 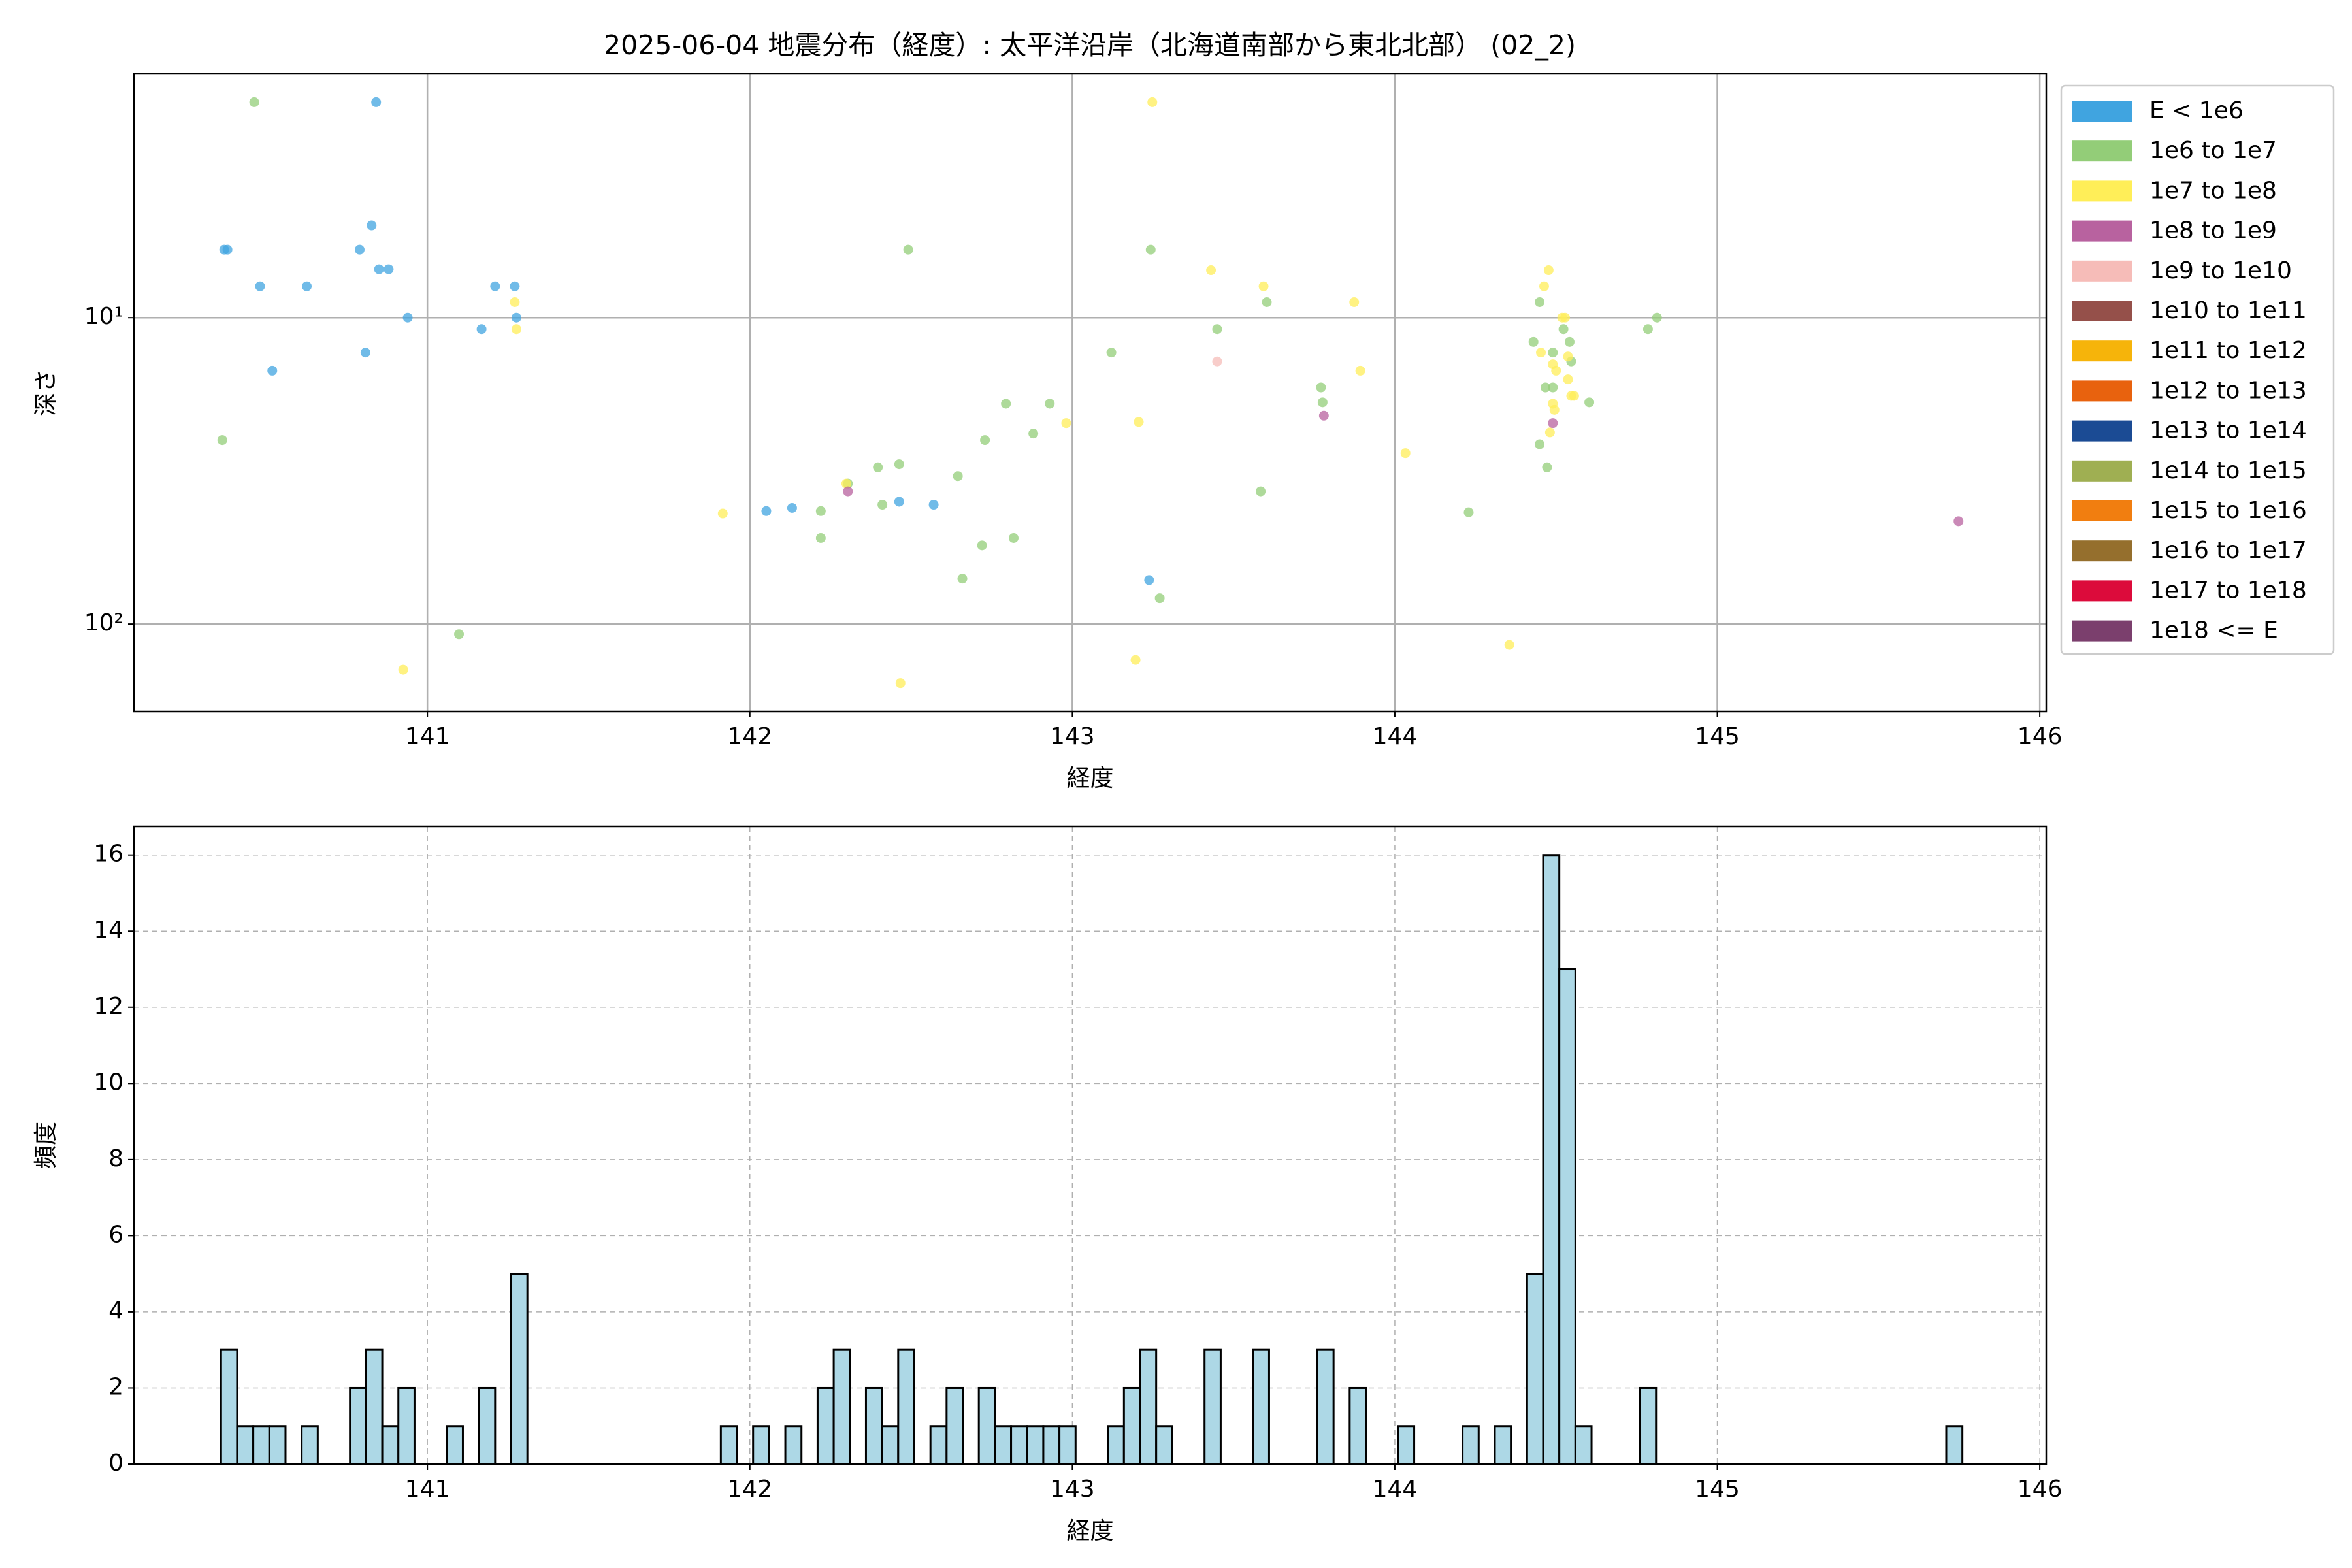 What do you see at coordinates (108, 1082) in the screenshot?
I see `y-tick-label: 10` at bounding box center [108, 1082].